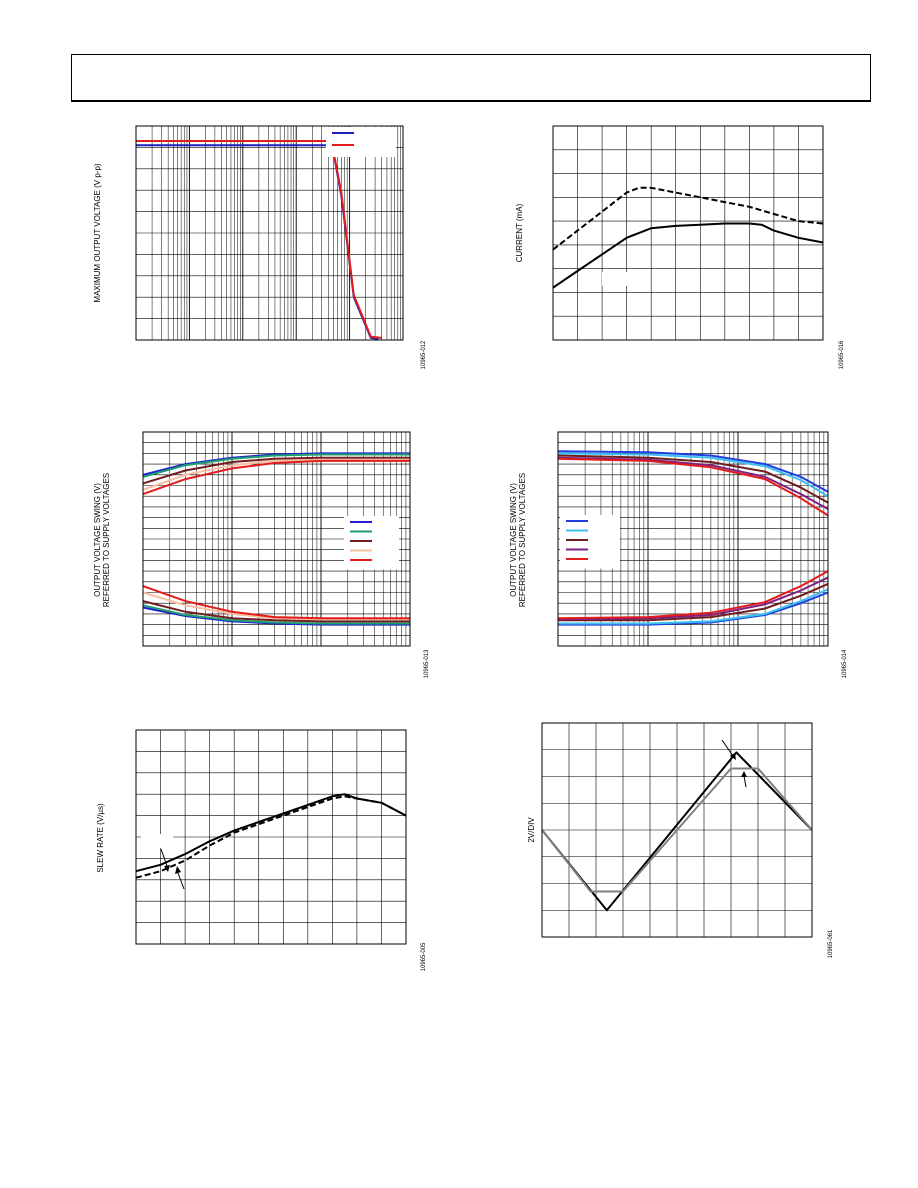 The width and height of the screenshot is (918, 1188). I want to click on chart-current: CURRENT (mA) 10965-016, so click(680, 247).